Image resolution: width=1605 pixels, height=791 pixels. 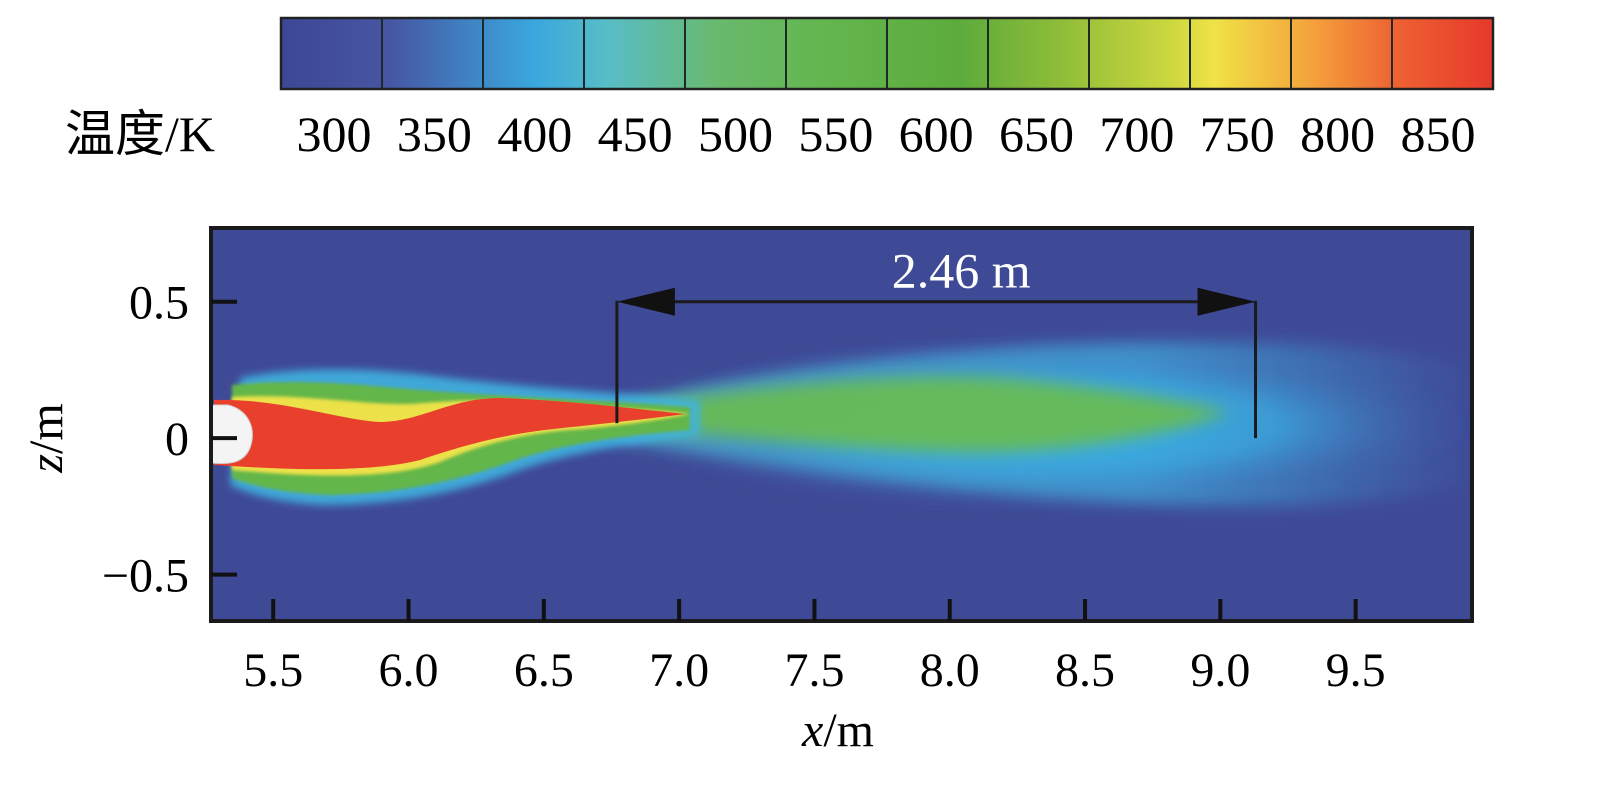 What do you see at coordinates (1226, 301) in the screenshot?
I see `dimension-right-arrow` at bounding box center [1226, 301].